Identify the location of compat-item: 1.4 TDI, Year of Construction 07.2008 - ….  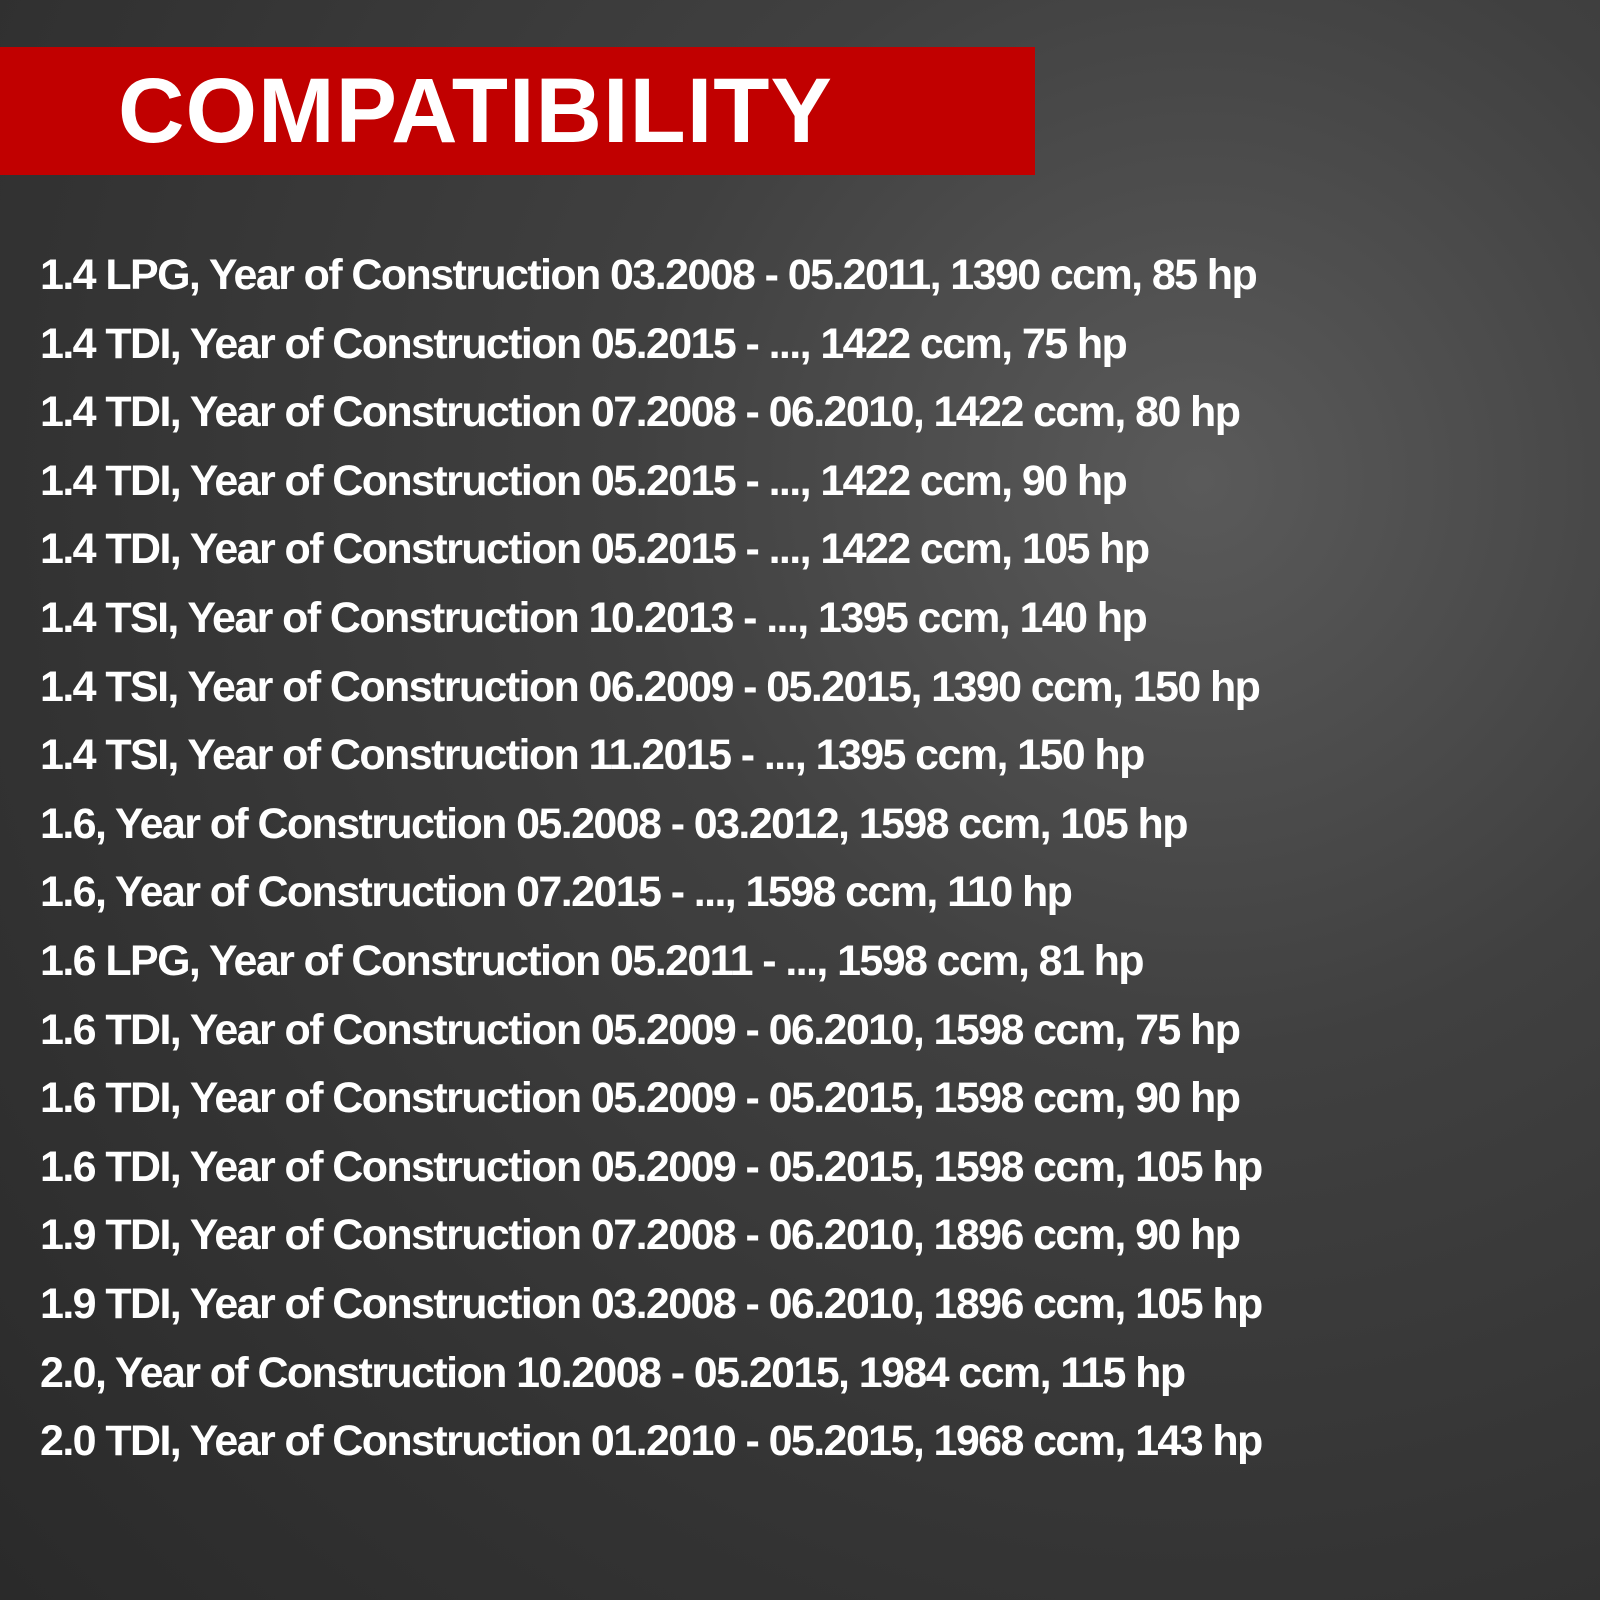
(640, 412).